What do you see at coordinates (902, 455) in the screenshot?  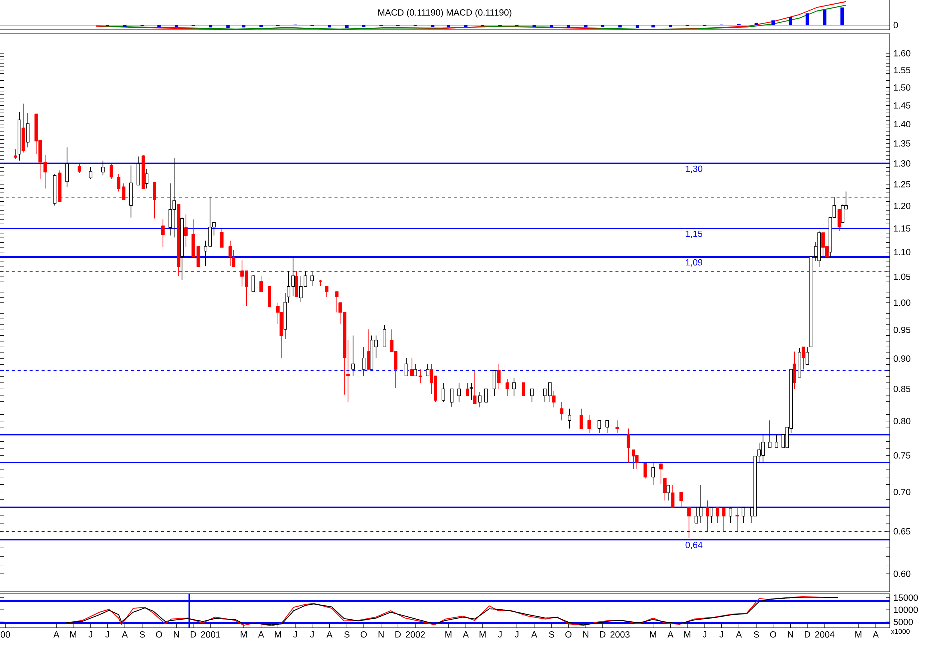 I see `y-tick-label: 0.75` at bounding box center [902, 455].